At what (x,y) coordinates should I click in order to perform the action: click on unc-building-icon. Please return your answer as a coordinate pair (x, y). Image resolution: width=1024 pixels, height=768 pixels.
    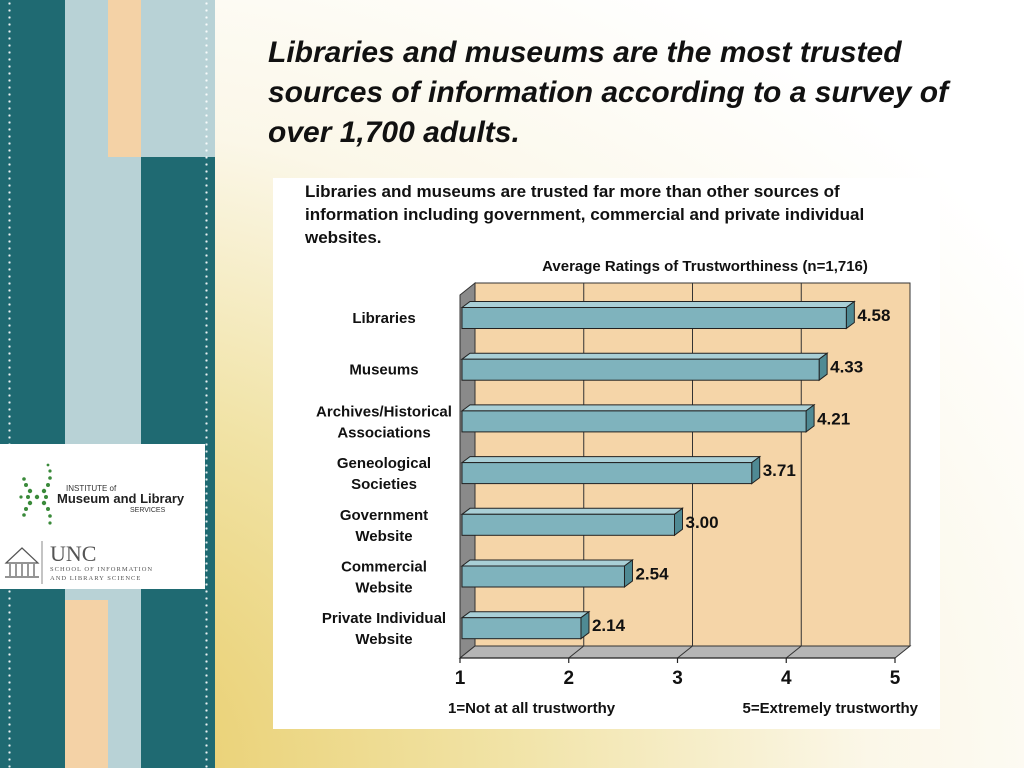
    Looking at the image, I should click on (22, 562).